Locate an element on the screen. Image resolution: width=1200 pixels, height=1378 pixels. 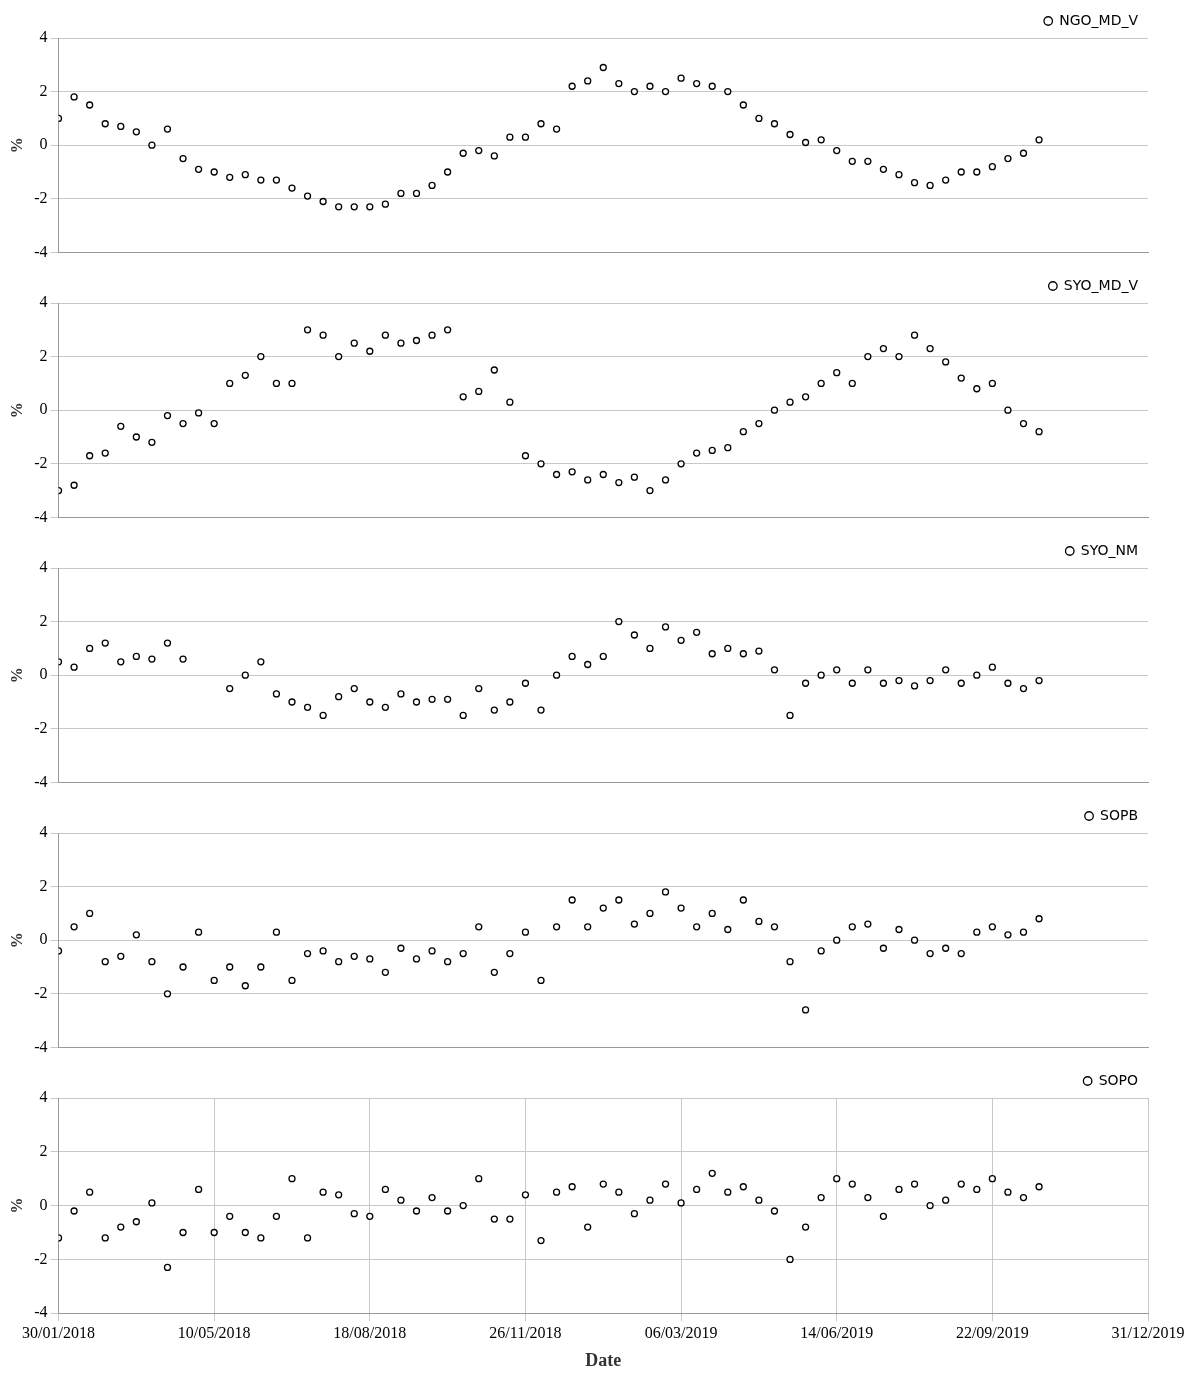
x-tick-label: 10/05/2018 is located at coordinates (214, 1332).